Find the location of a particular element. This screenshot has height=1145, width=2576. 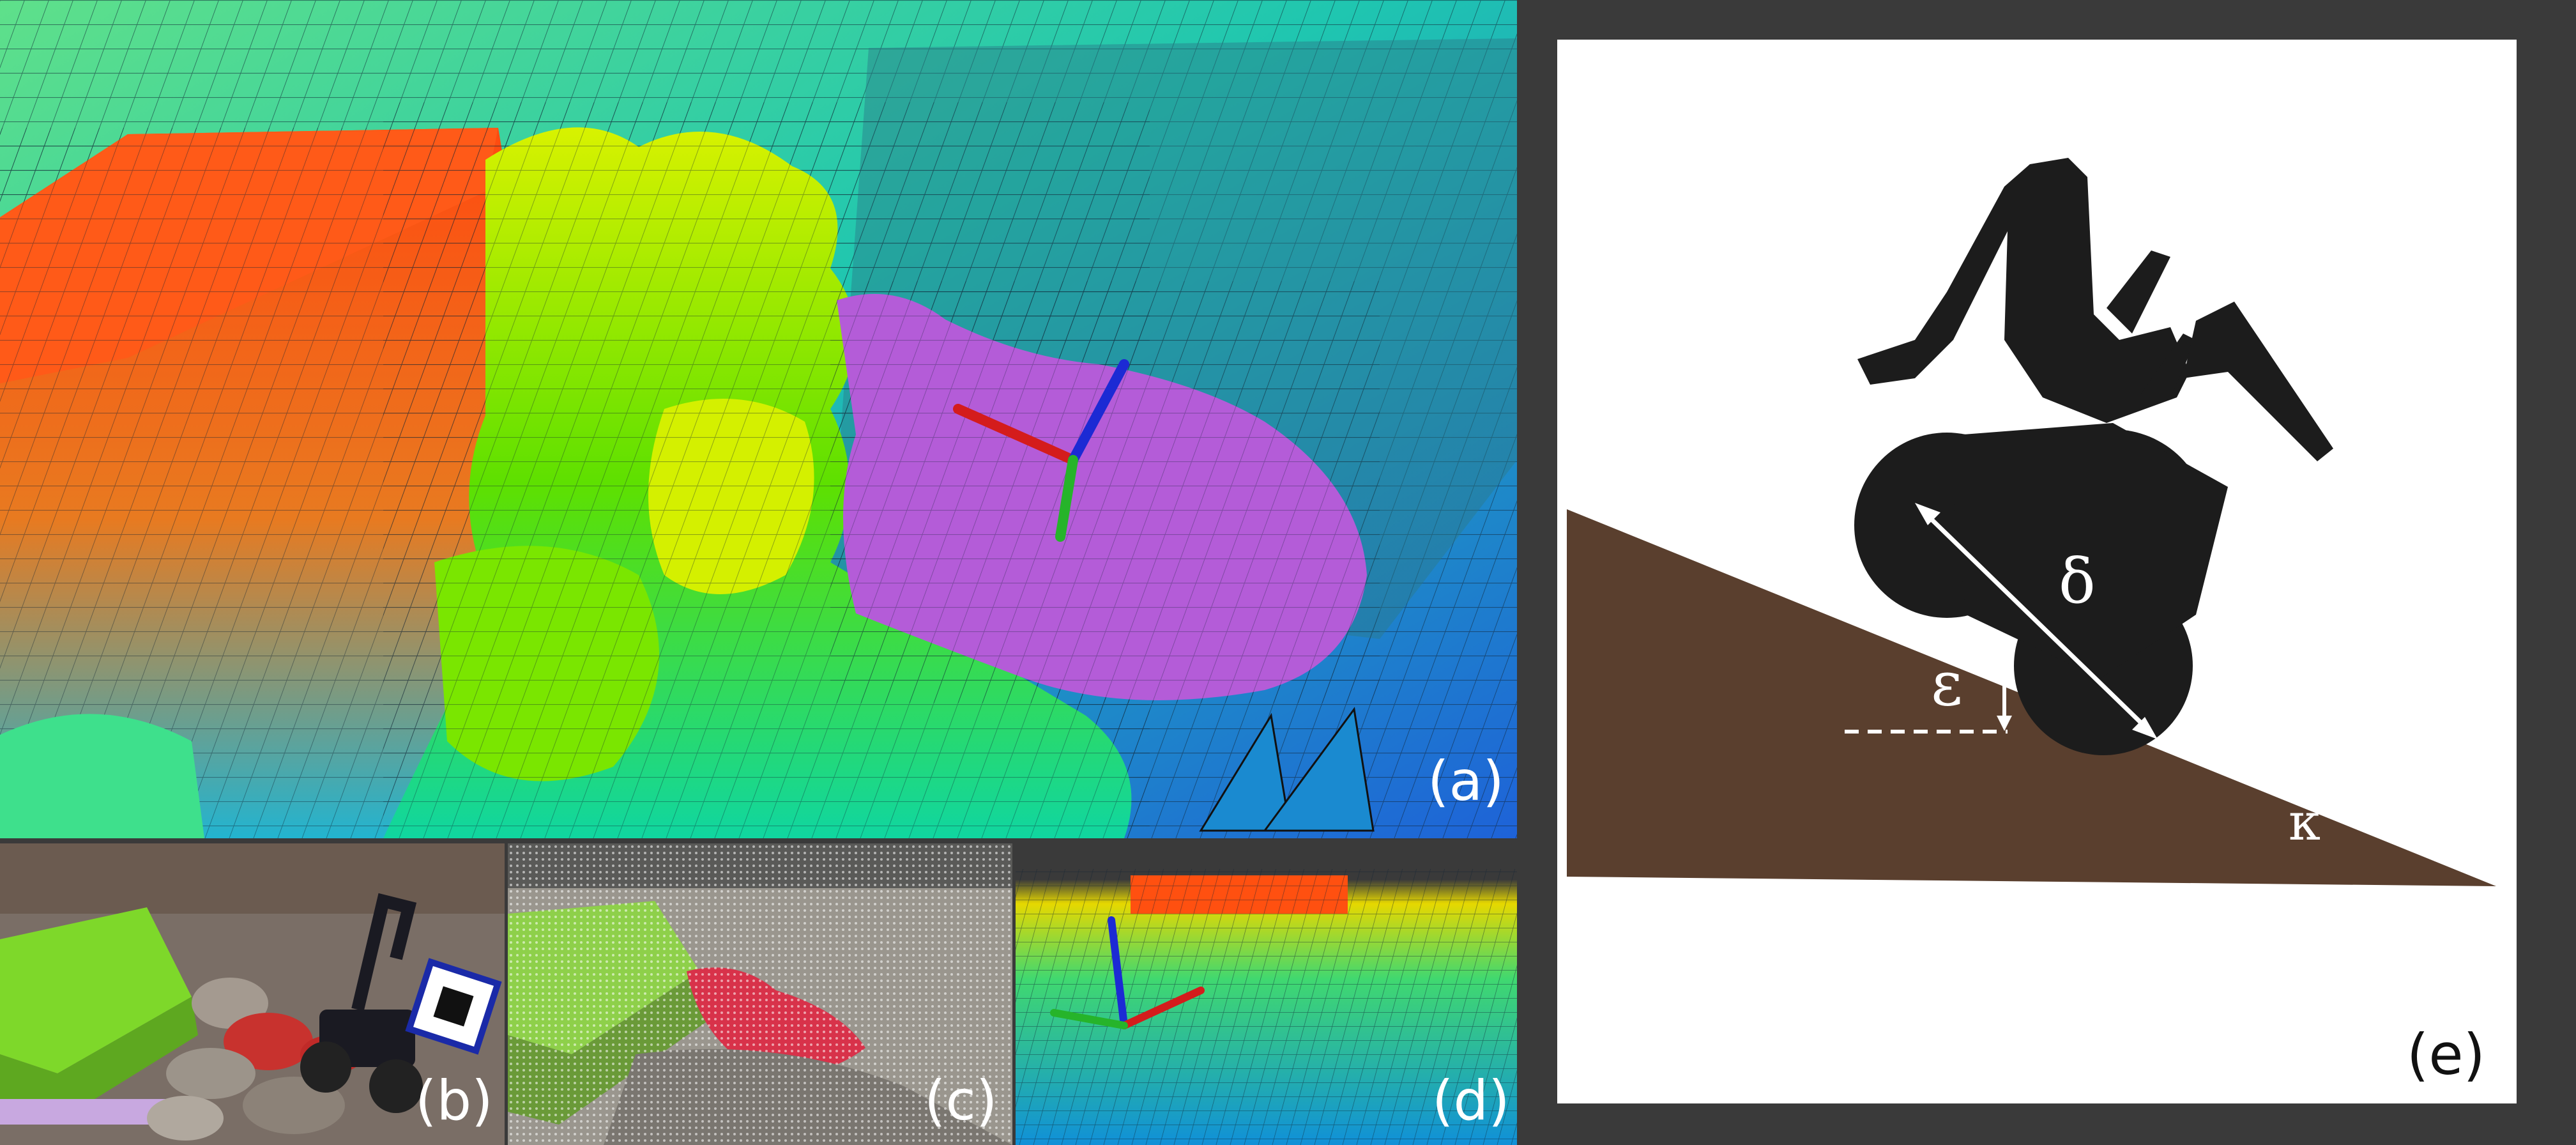

panel-label-a: (a) is located at coordinates (1466, 781).